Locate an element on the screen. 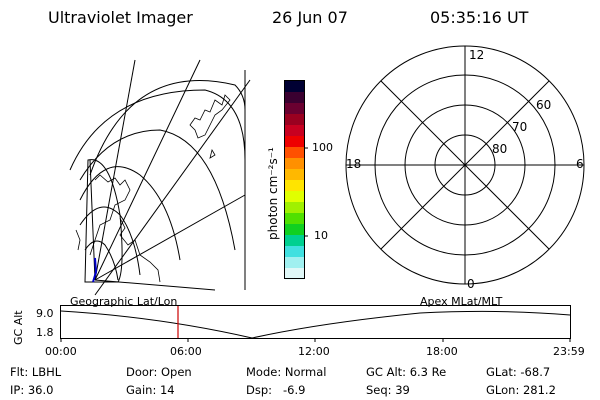  x-tick-1200: 12:00 is located at coordinates (314, 351).